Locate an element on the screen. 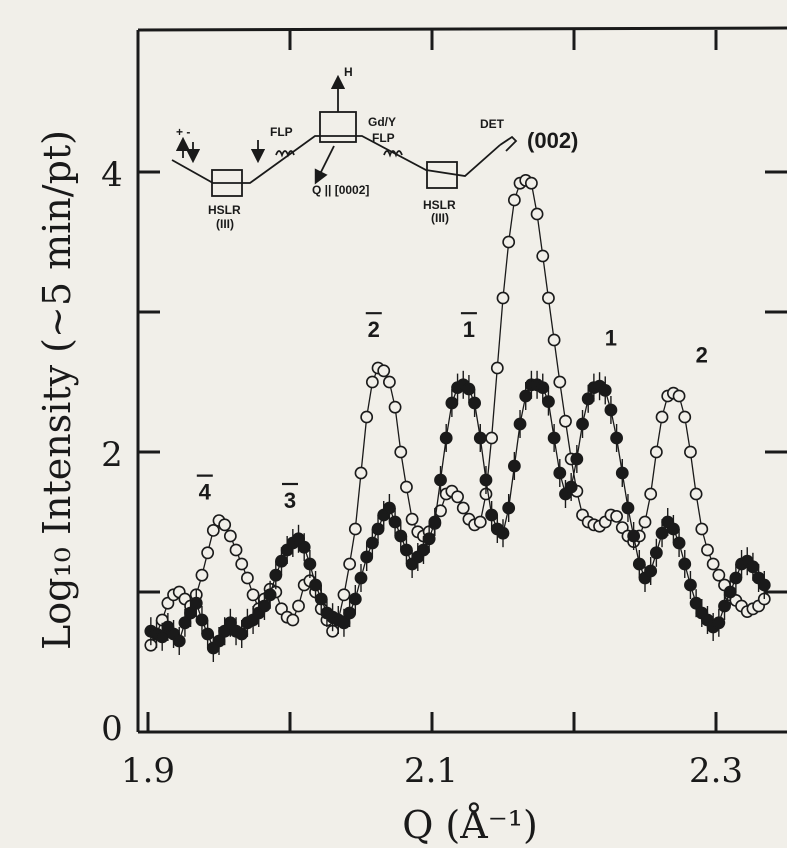 This screenshot has height=848, width=787. inset-analyzer-label: HSLR is located at coordinates (439, 205).